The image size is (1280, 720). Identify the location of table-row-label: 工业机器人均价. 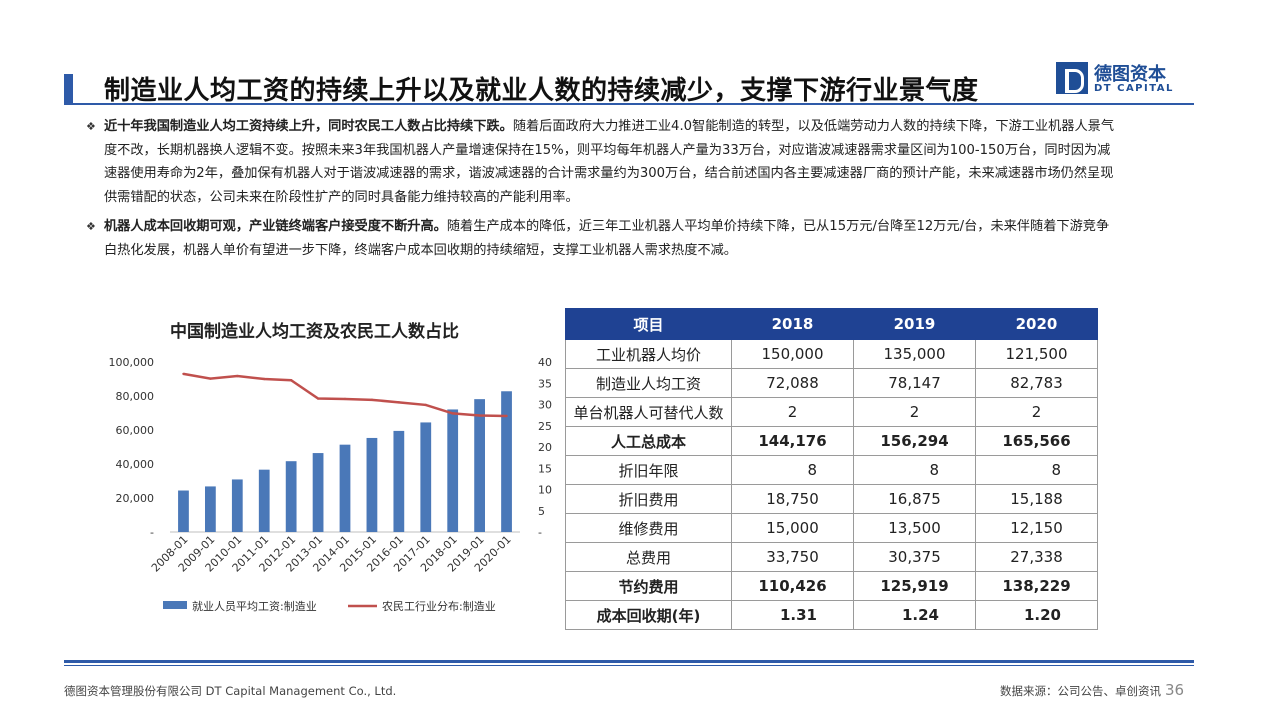
(648, 354).